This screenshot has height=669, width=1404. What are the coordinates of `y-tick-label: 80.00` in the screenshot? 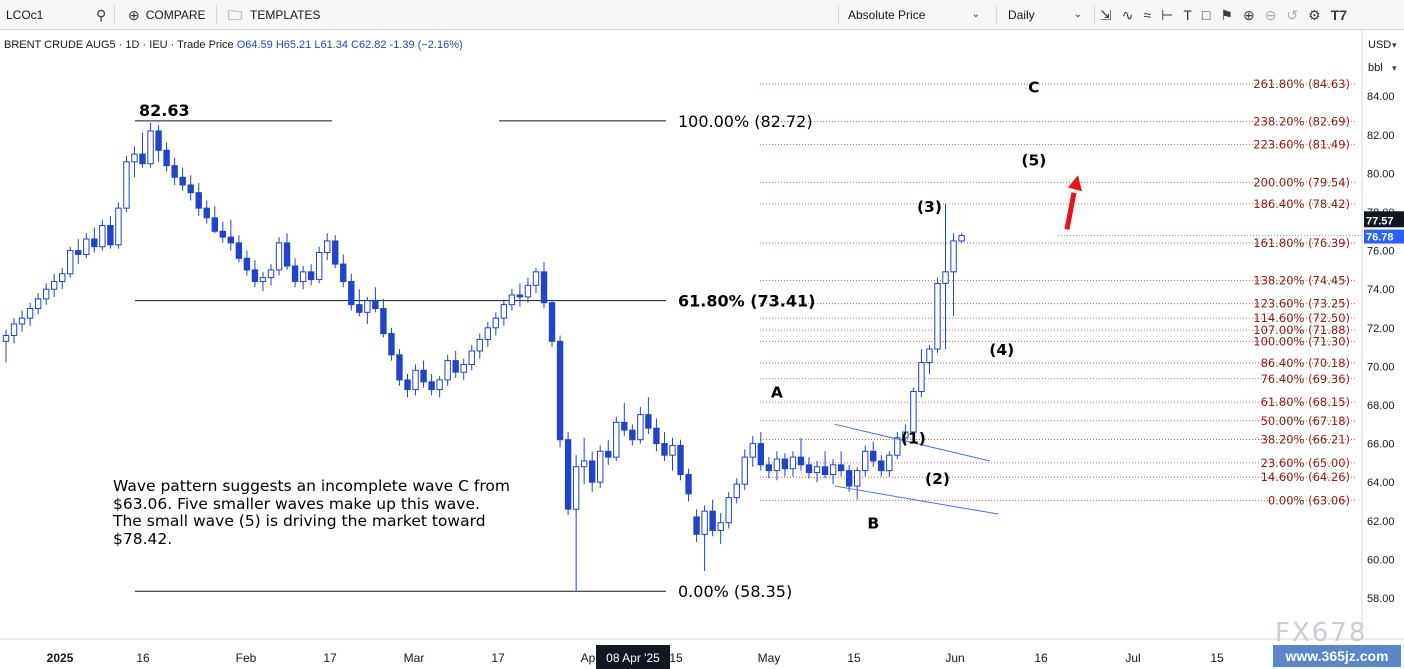 It's located at (1381, 174).